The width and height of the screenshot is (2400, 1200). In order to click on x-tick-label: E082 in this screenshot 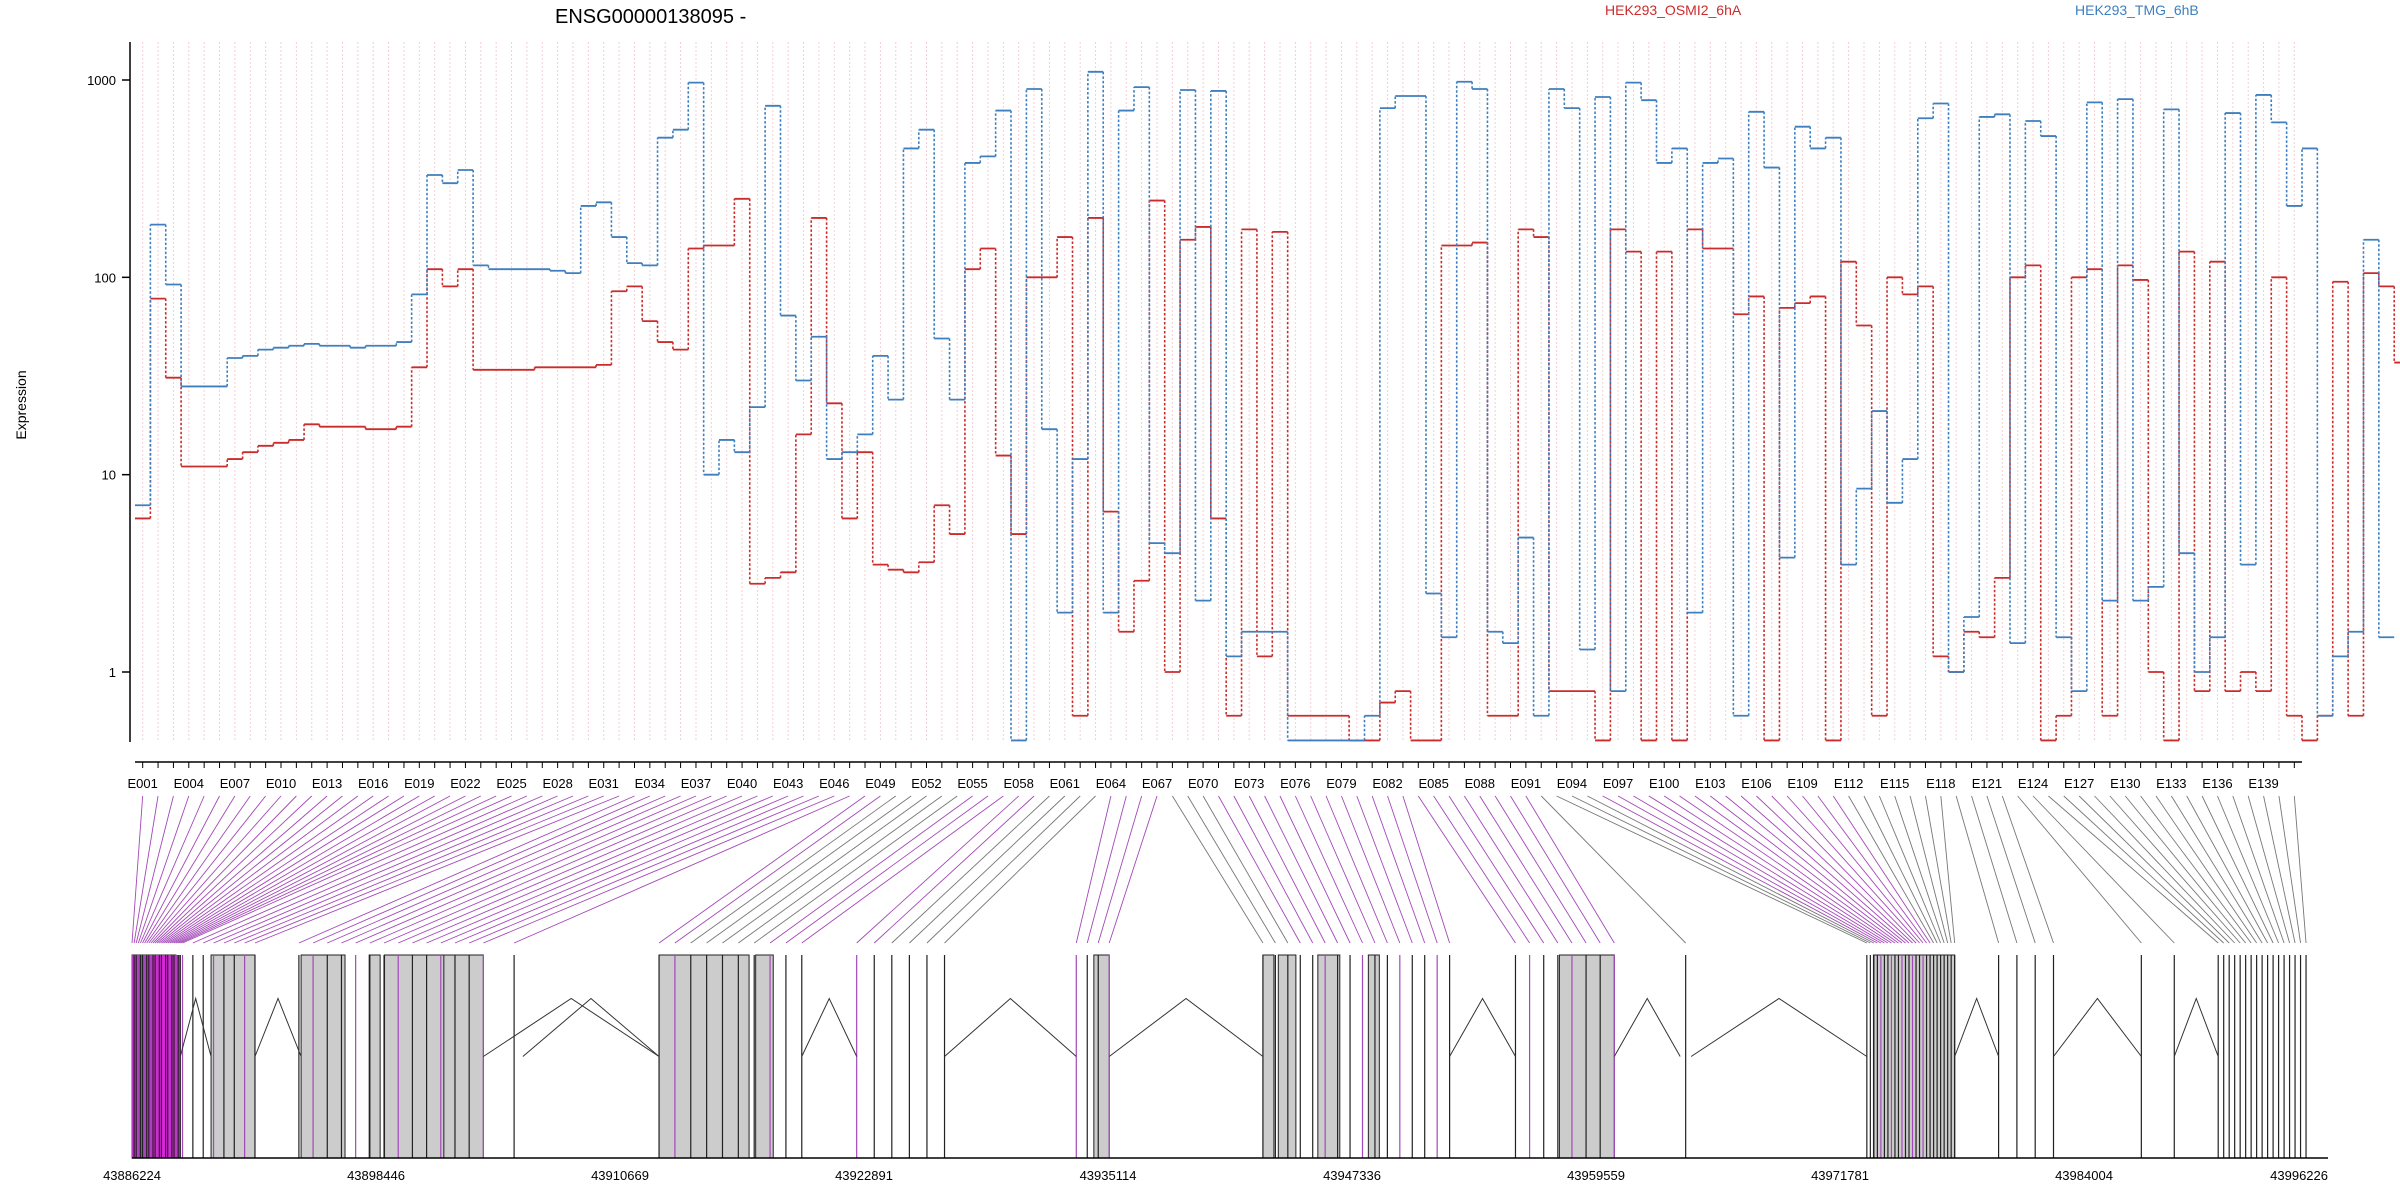, I will do `click(1387, 783)`.